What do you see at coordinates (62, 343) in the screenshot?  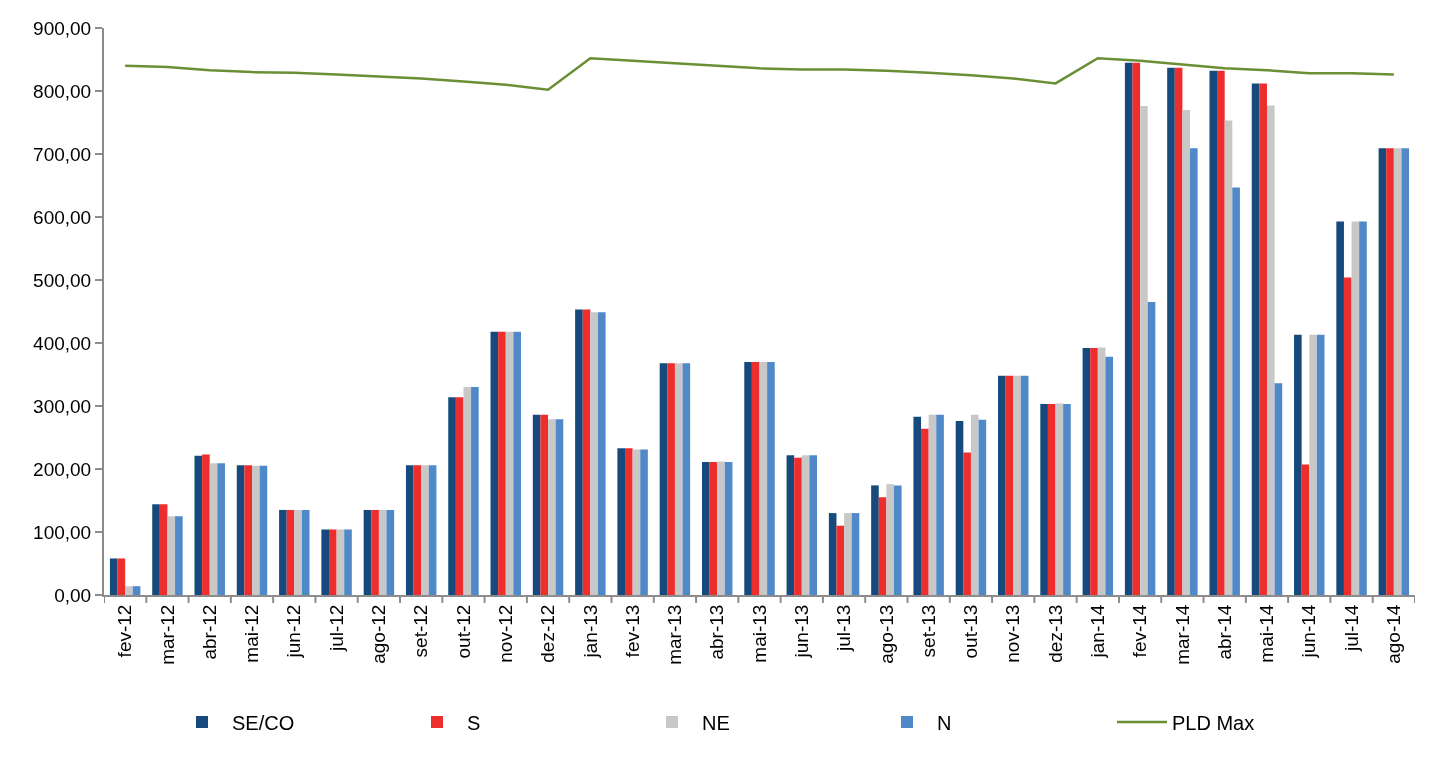 I see `y-tick-label: 400,00` at bounding box center [62, 343].